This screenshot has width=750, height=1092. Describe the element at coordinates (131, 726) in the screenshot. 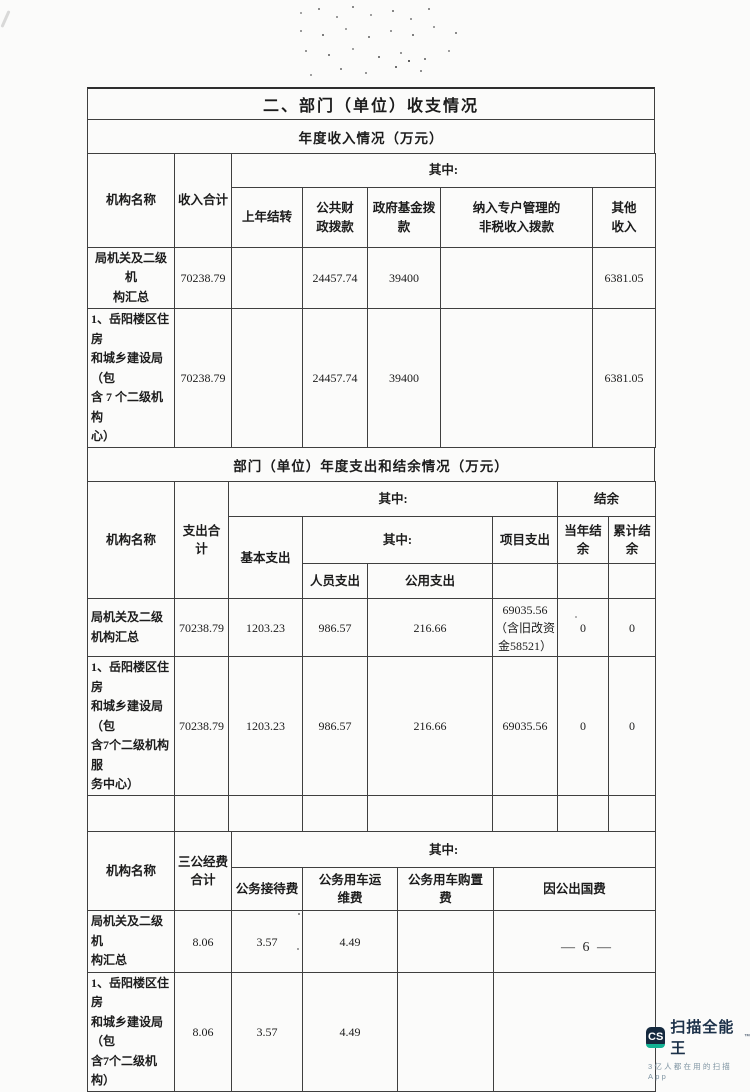

I see `org-name-cell: 1、岳阳楼区住房 和城乡建设局（包 含7个二级机构服 务中心）` at that location.